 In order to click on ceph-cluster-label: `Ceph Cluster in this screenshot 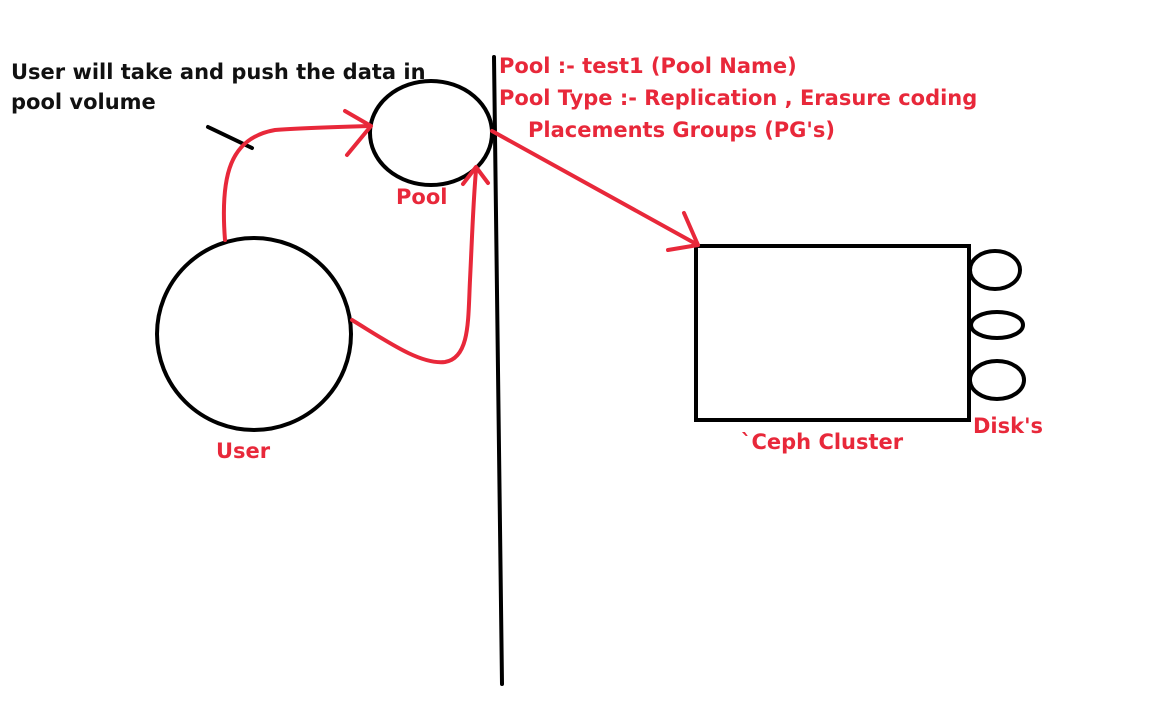, I will do `click(822, 442)`.